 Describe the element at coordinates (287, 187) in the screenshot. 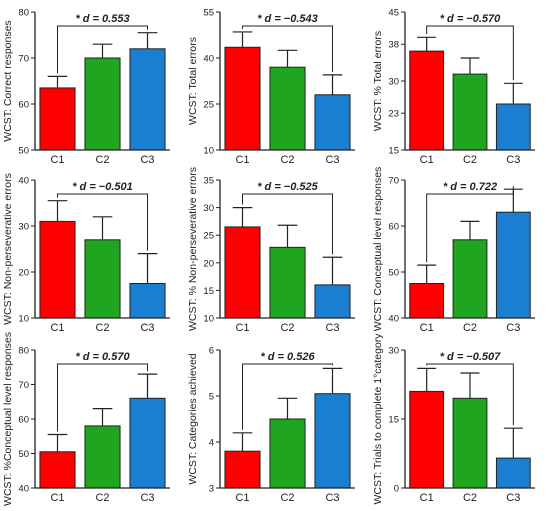

I see `effect-size-annotation: * d = −0.525` at that location.